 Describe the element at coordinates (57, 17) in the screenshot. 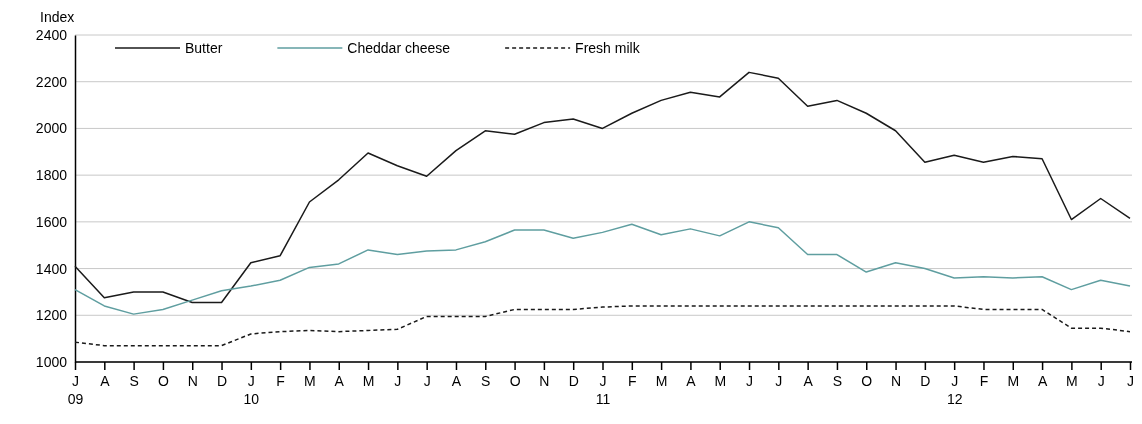

I see `y-axis-title: Index` at that location.